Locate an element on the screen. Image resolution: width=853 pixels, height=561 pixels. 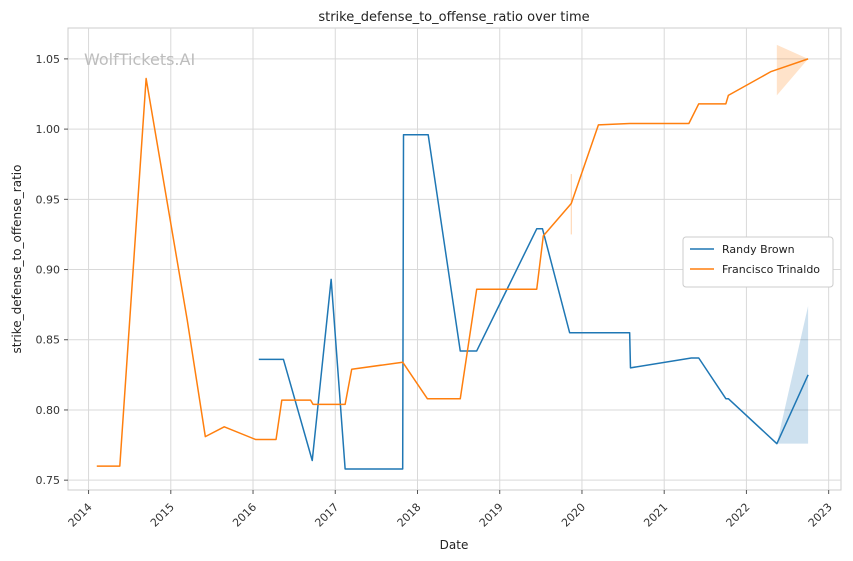
y-axis-ticks: 0.75 0.80 0.85 0.90 0.95 1.00 1.05 is located at coordinates (52, 270).